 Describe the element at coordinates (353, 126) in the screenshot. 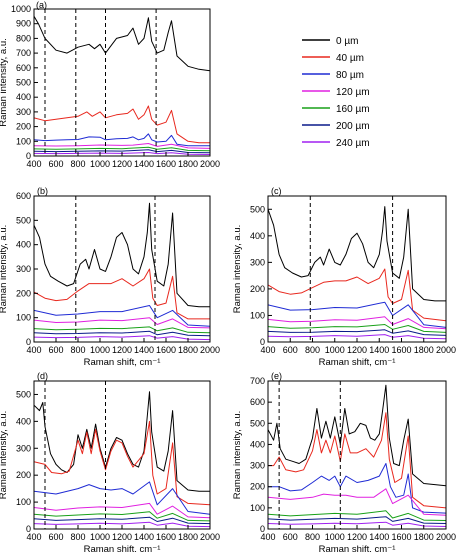

I see `legend-entry: 200 µm` at that location.